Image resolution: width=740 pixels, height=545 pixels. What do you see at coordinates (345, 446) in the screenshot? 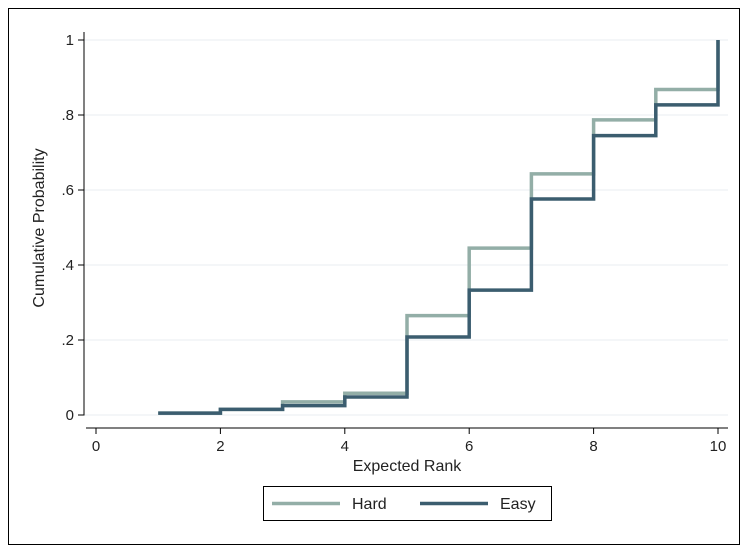
I see `x-tick-label: 4` at bounding box center [345, 446].